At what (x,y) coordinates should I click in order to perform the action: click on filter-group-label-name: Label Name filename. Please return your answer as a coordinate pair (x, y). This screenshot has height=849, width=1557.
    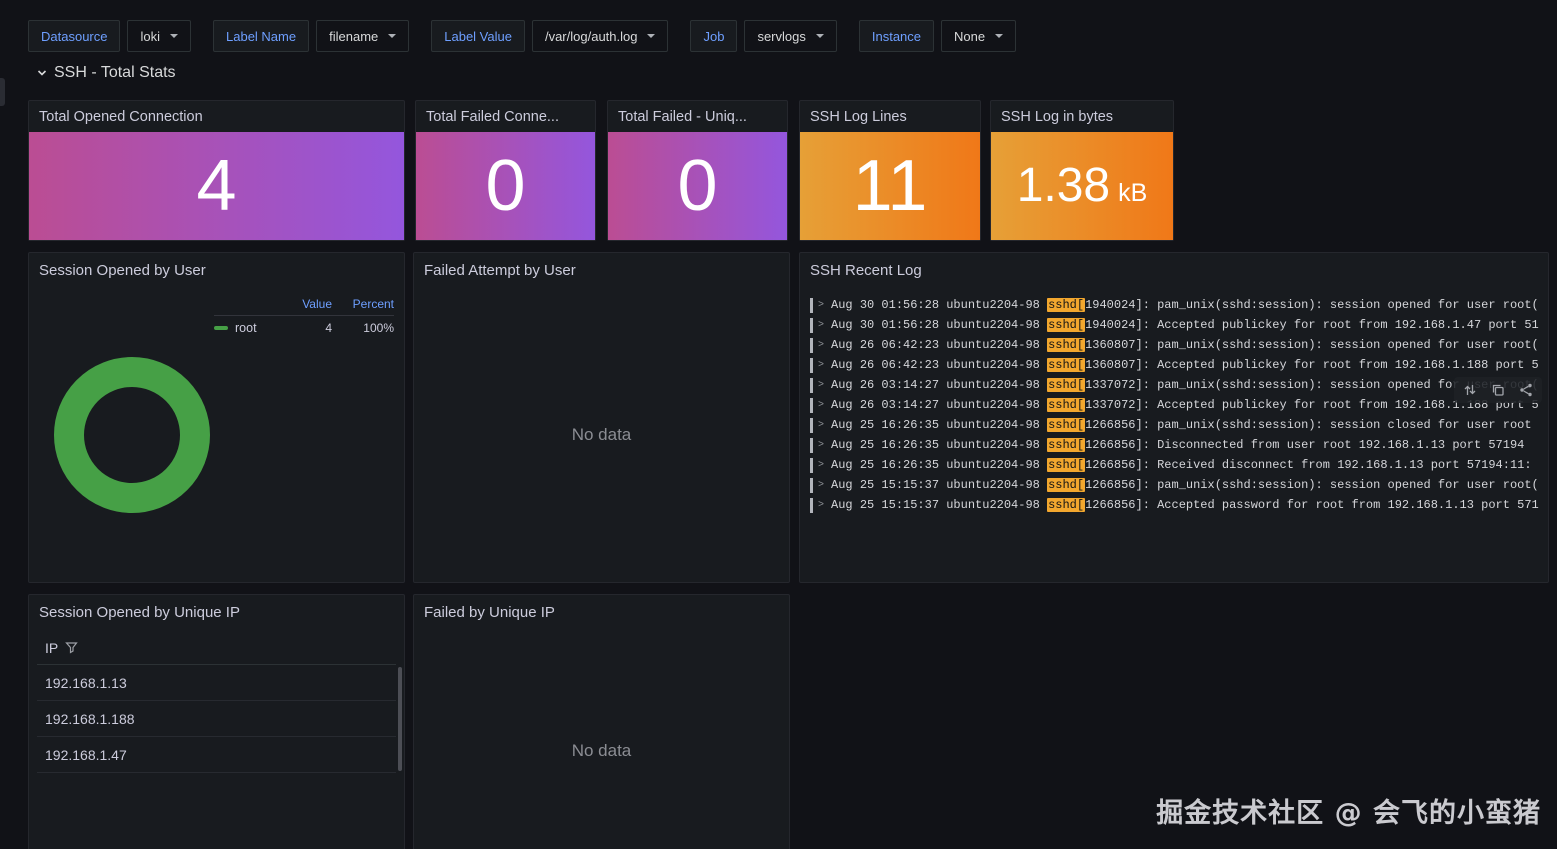
    Looking at the image, I should click on (311, 36).